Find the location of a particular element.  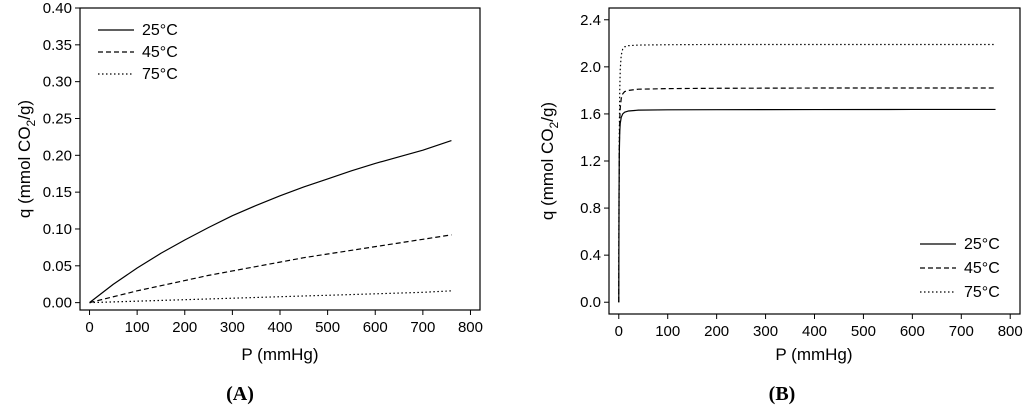

panel-b-y-tick-label: 1.2 is located at coordinates (590, 161).